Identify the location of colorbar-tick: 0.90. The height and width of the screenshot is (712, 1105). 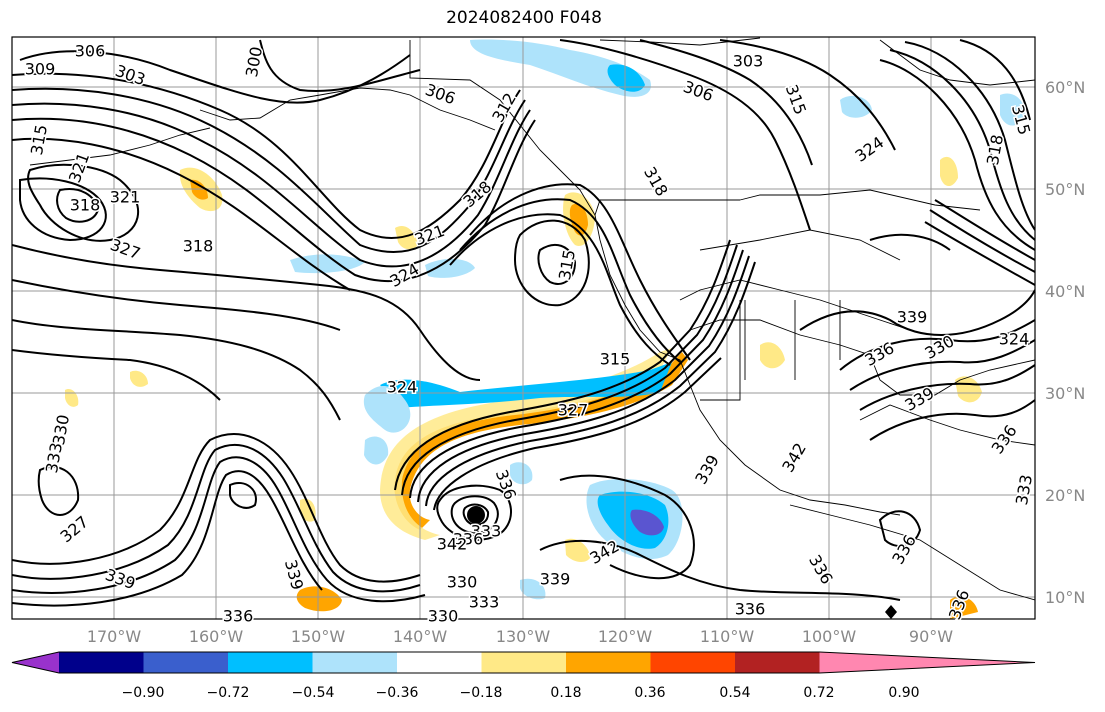
(903, 693).